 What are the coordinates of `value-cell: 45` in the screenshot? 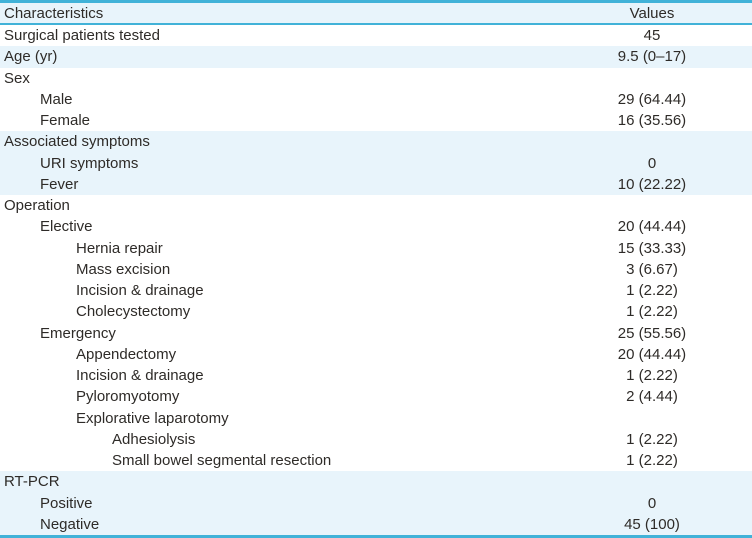 It's located at (652, 36).